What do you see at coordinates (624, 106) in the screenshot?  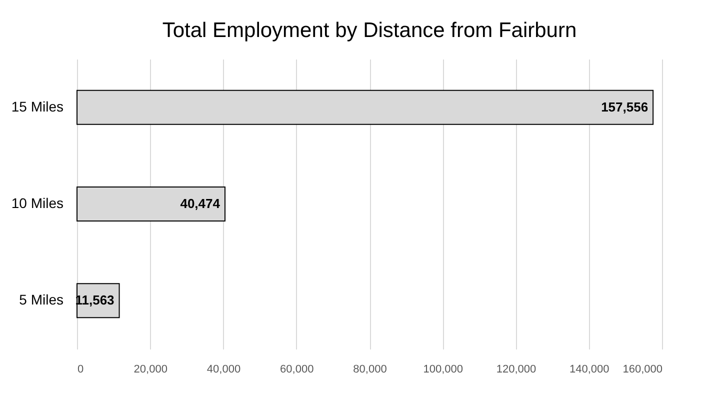 I see `data-label: 157,556` at bounding box center [624, 106].